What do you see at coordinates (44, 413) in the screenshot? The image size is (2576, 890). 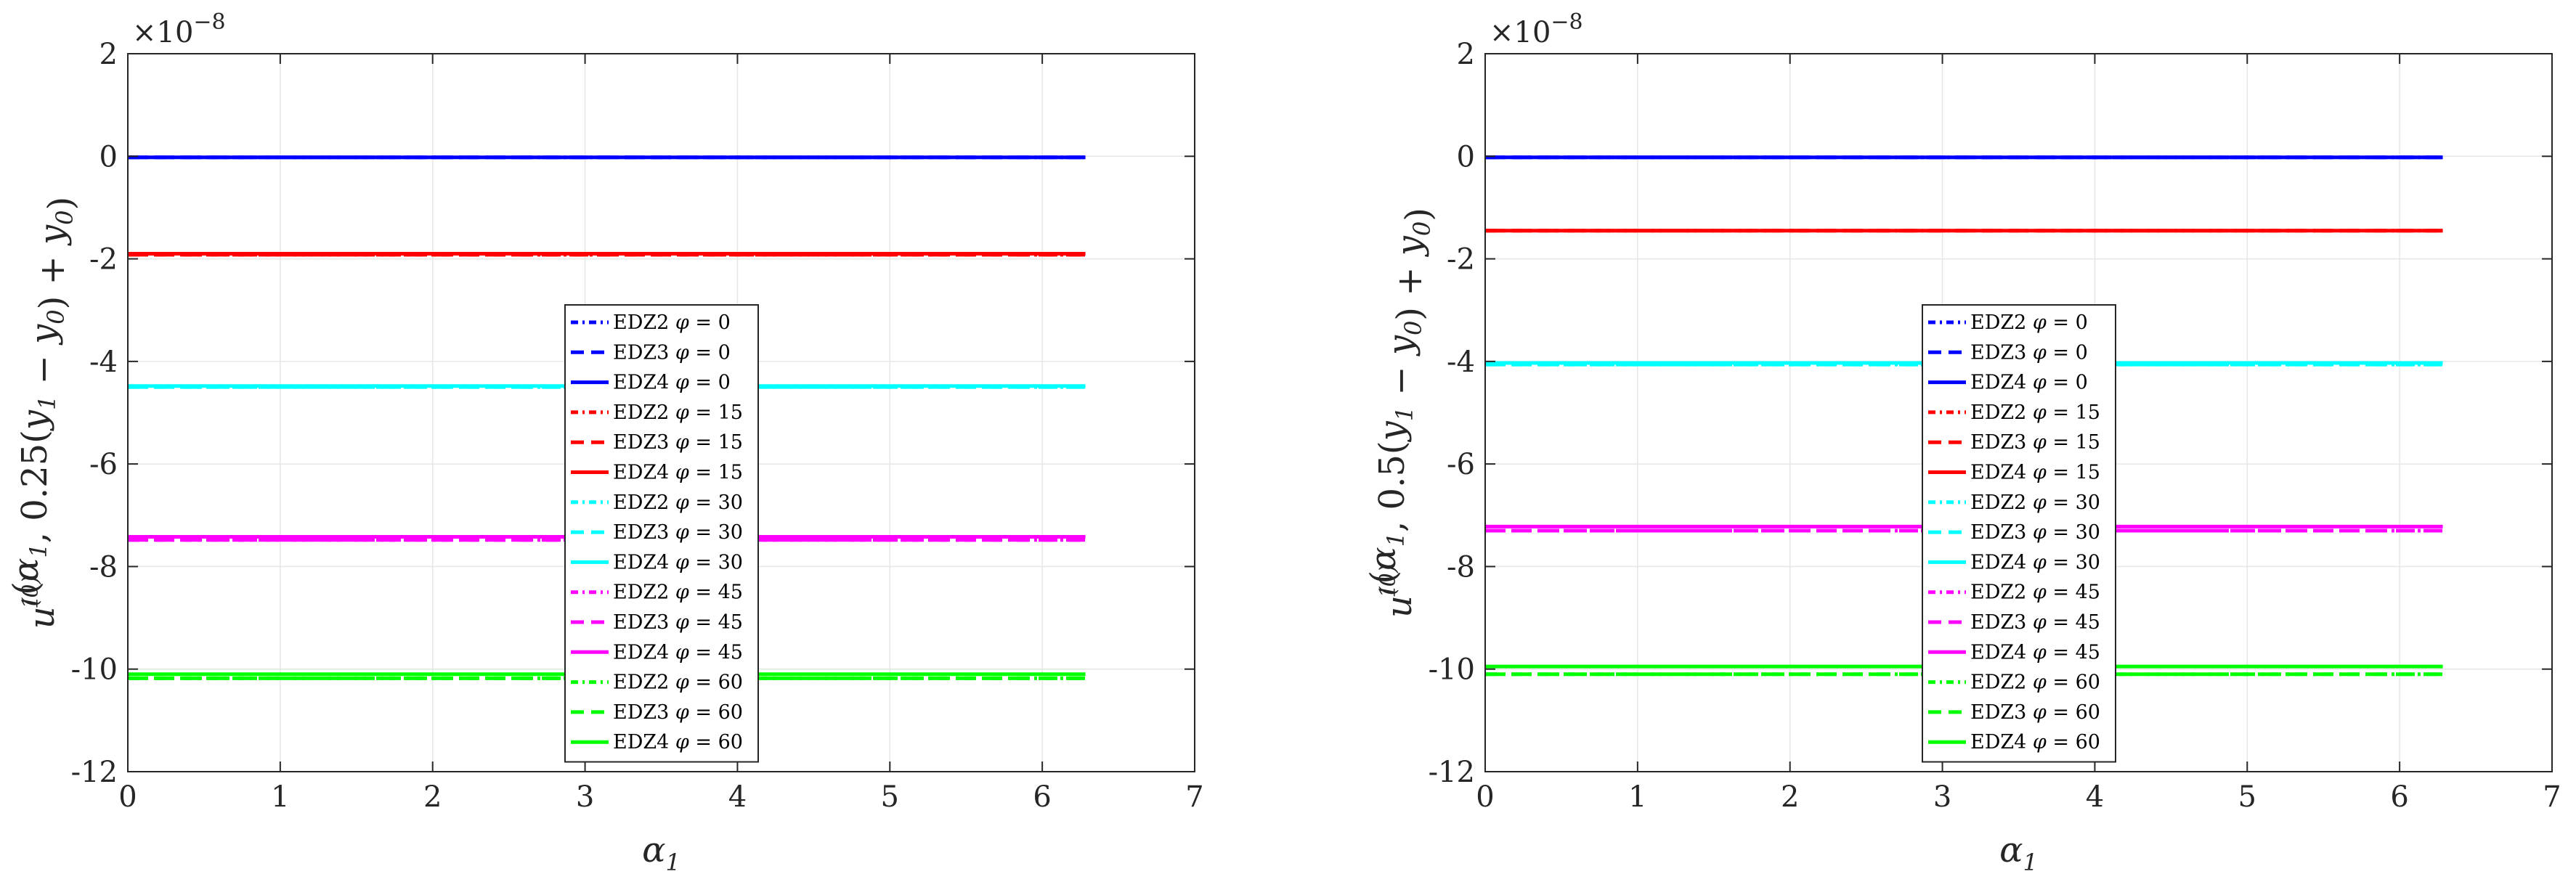 I see `y-axis-label: u(0)1(α1, 0.25(y1 − y0) + y0)` at bounding box center [44, 413].